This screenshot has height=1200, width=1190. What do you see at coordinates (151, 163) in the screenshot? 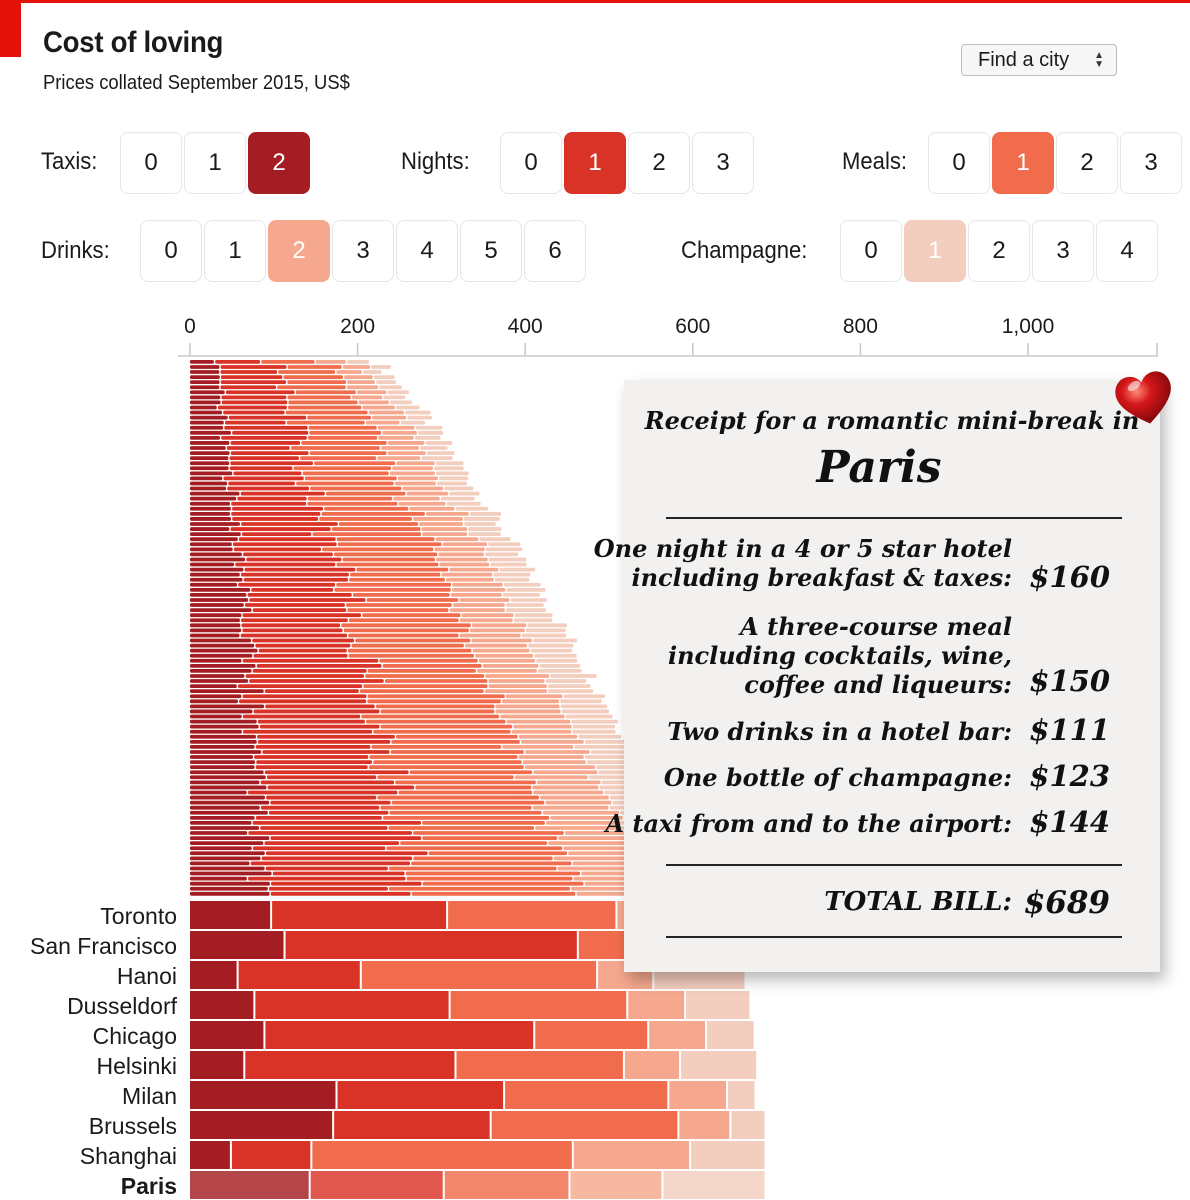
I see `taxis-option-0: 0` at bounding box center [151, 163].